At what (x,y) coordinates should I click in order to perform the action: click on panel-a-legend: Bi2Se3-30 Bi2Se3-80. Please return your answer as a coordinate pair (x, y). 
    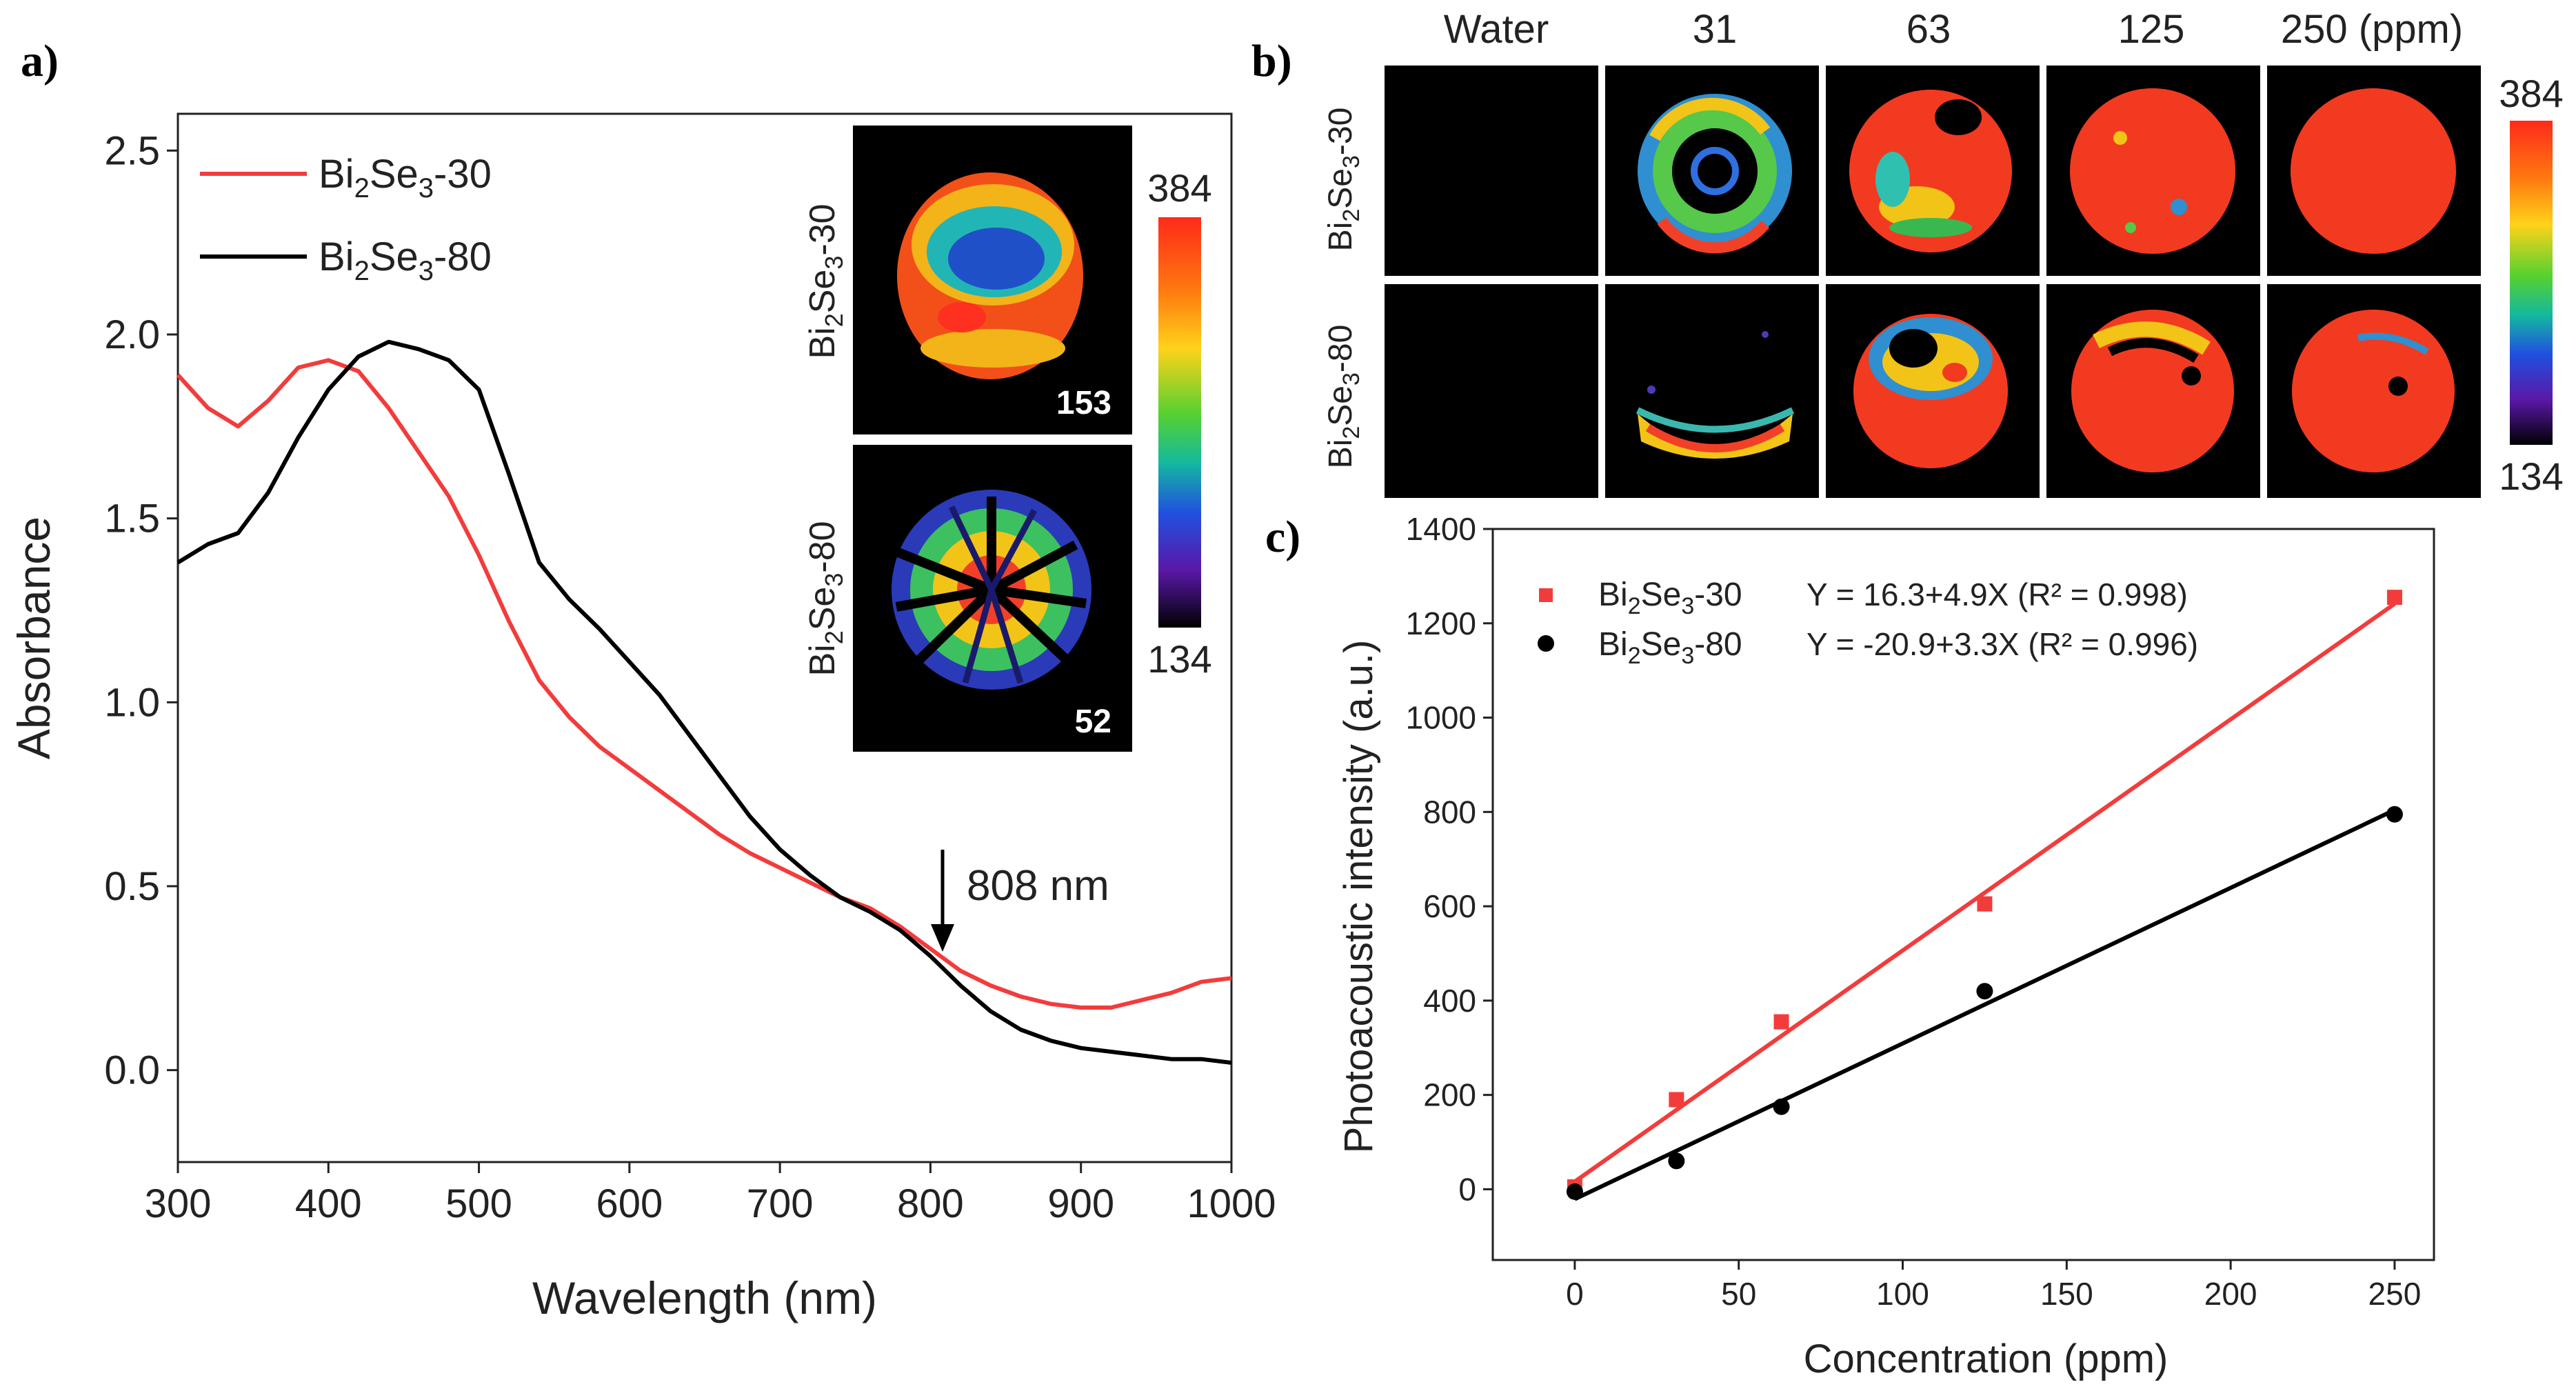
    Looking at the image, I should click on (346, 219).